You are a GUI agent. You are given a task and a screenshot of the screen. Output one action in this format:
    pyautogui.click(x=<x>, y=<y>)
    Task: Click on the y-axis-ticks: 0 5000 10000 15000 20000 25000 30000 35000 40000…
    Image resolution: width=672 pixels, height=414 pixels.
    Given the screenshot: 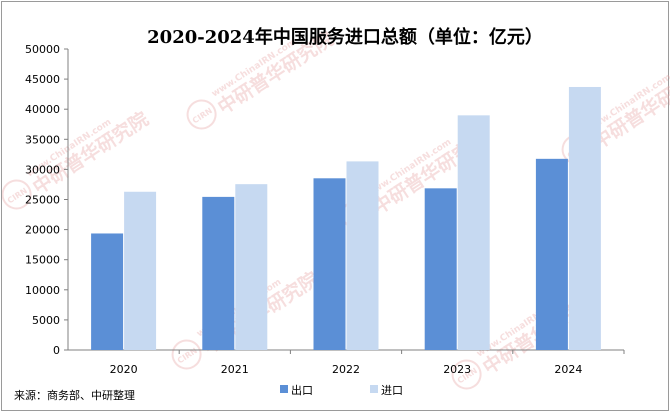 What is the action you would take?
    pyautogui.click(x=46, y=200)
    